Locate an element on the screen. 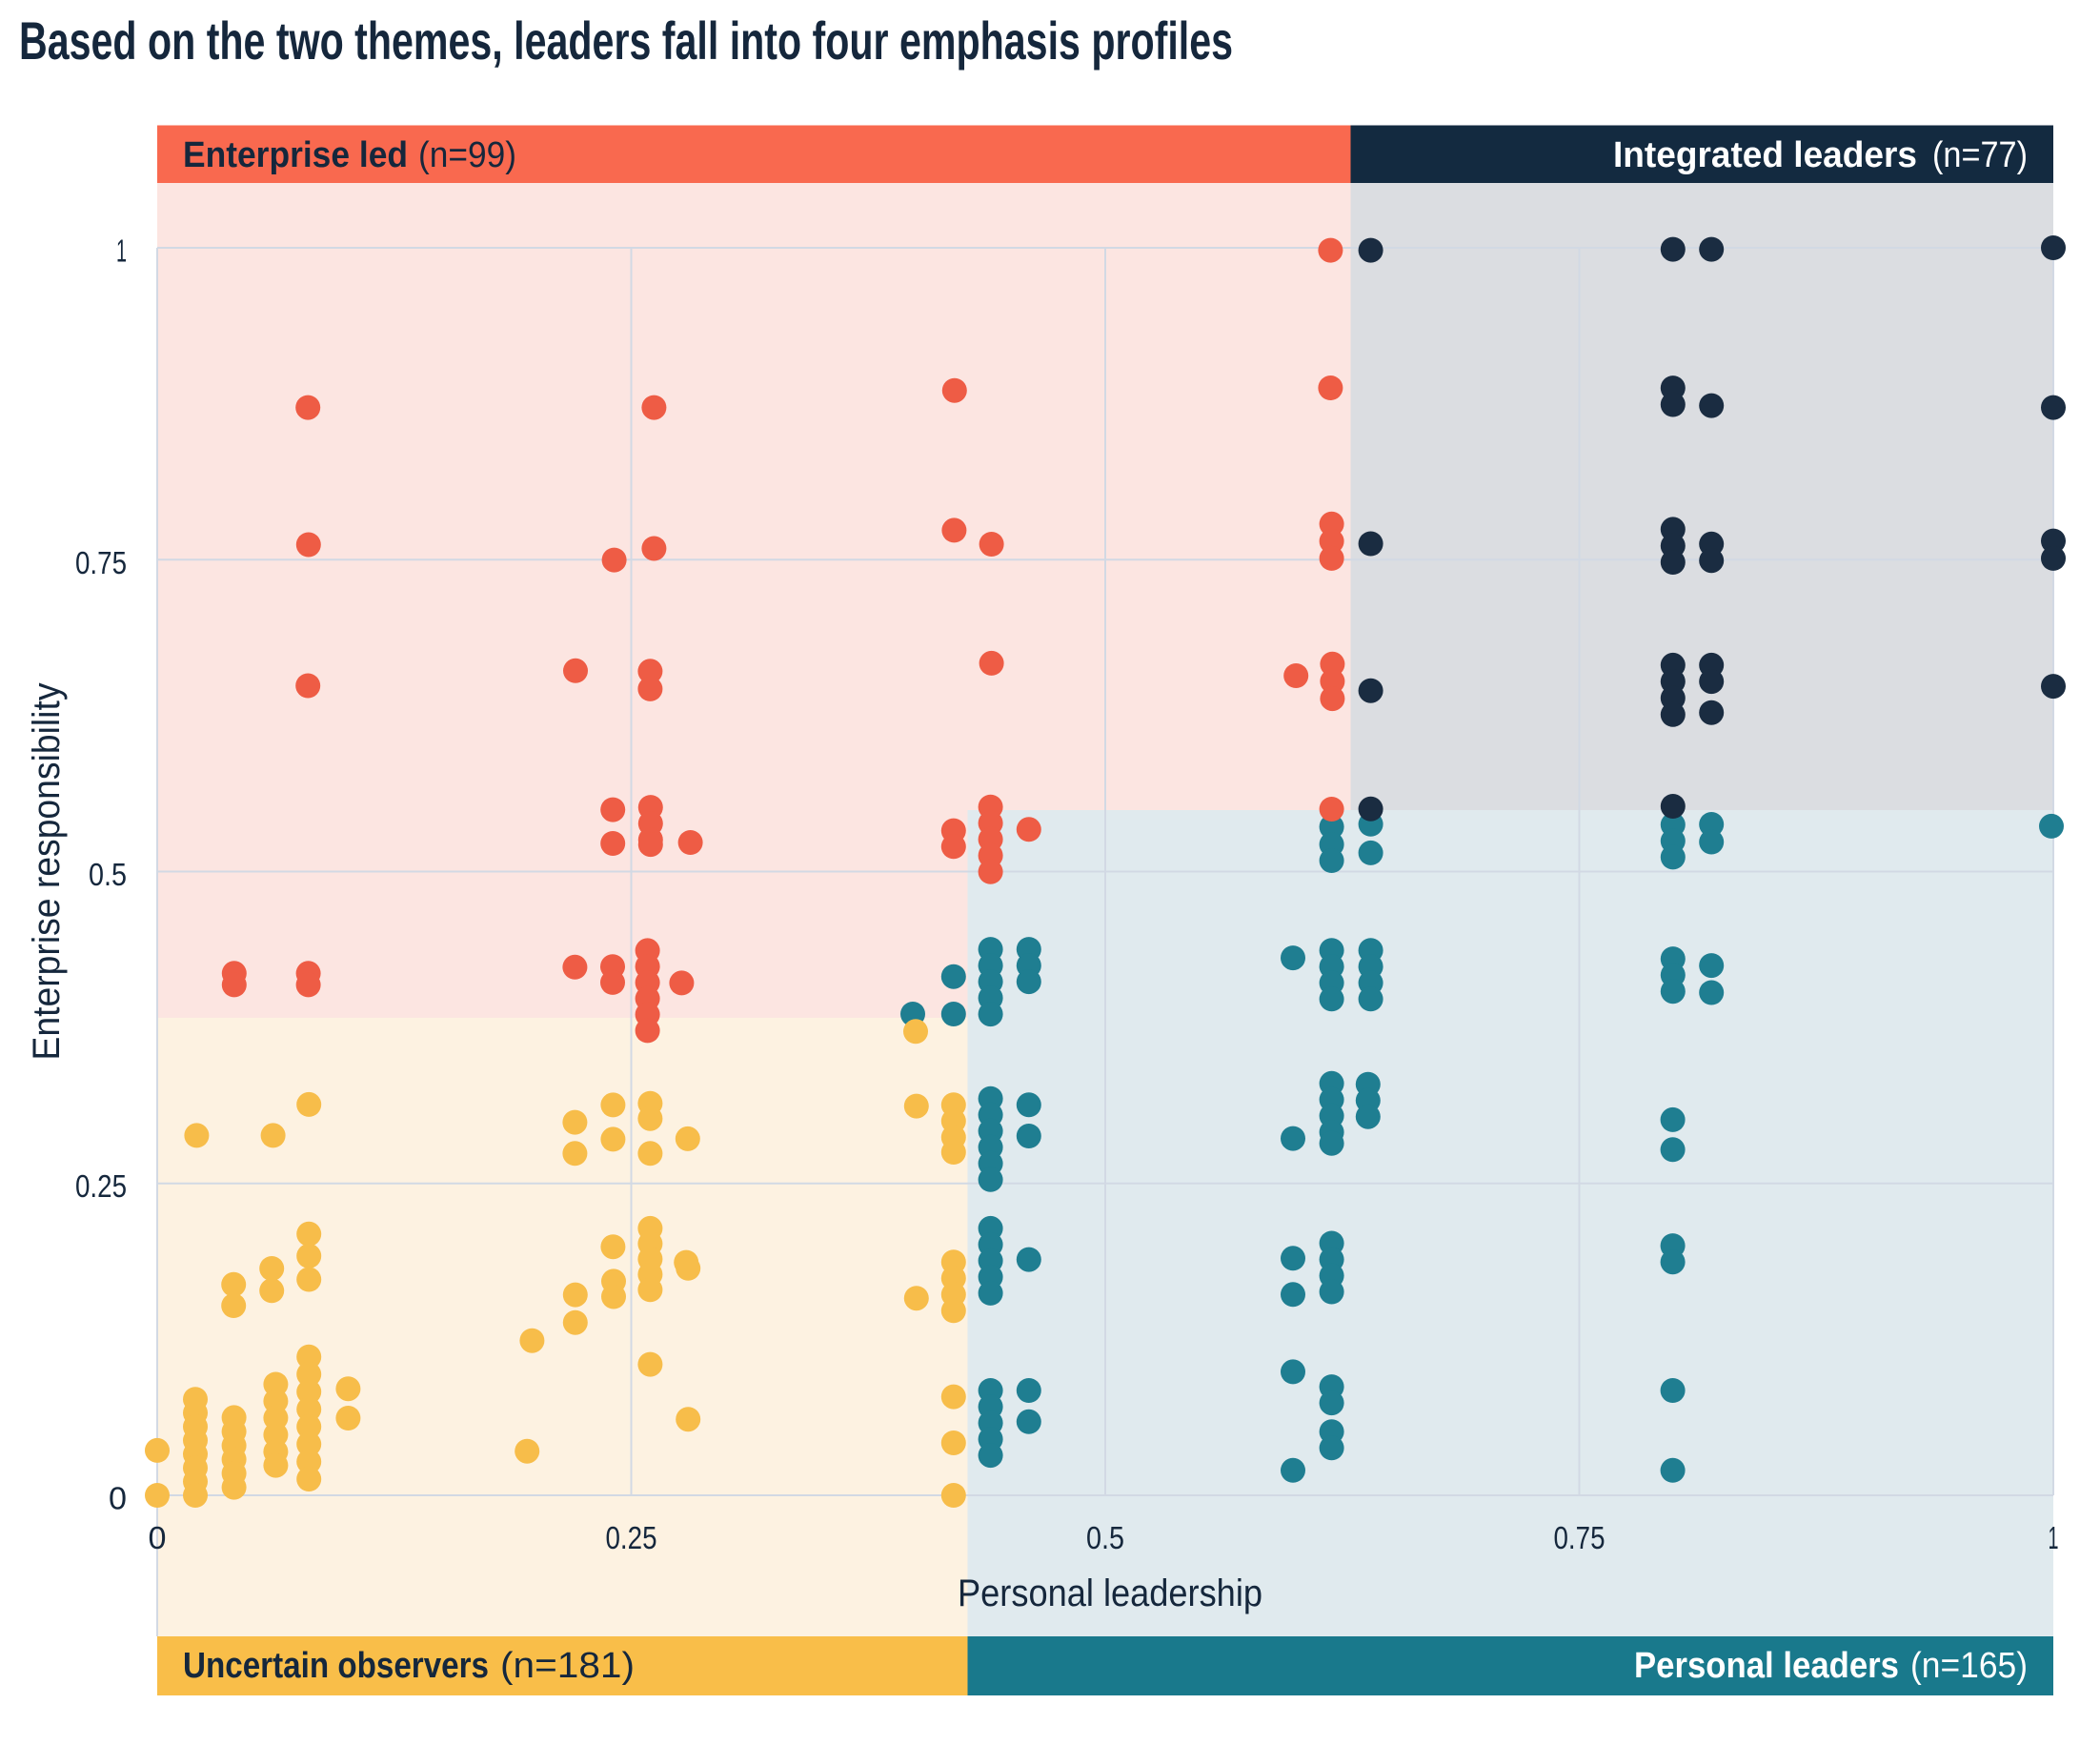 This screenshot has width=2100, height=1745. svg-text: Personal leadership is located at coordinates (1110, 1593).